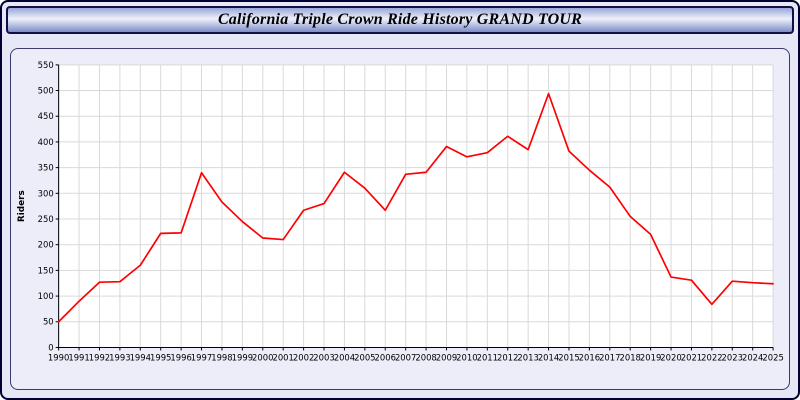 This screenshot has width=800, height=400. Describe the element at coordinates (323, 357) in the screenshot. I see `x-tick-label: 2003` at that location.